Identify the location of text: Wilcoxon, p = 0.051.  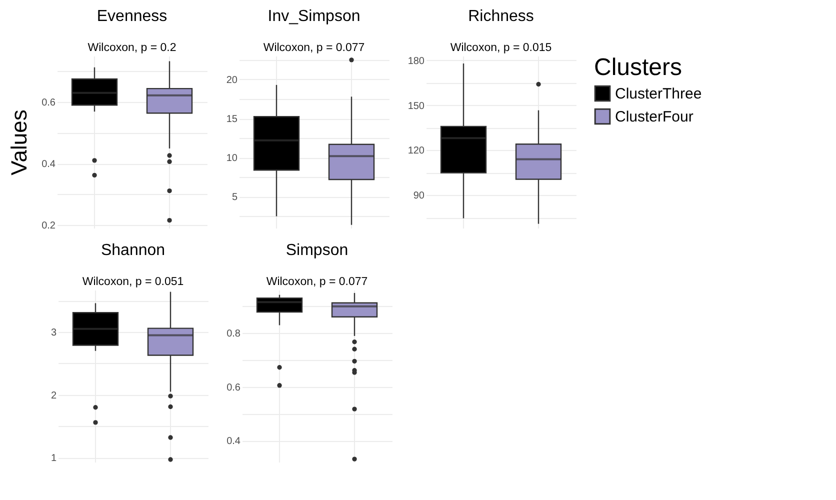
(133, 282).